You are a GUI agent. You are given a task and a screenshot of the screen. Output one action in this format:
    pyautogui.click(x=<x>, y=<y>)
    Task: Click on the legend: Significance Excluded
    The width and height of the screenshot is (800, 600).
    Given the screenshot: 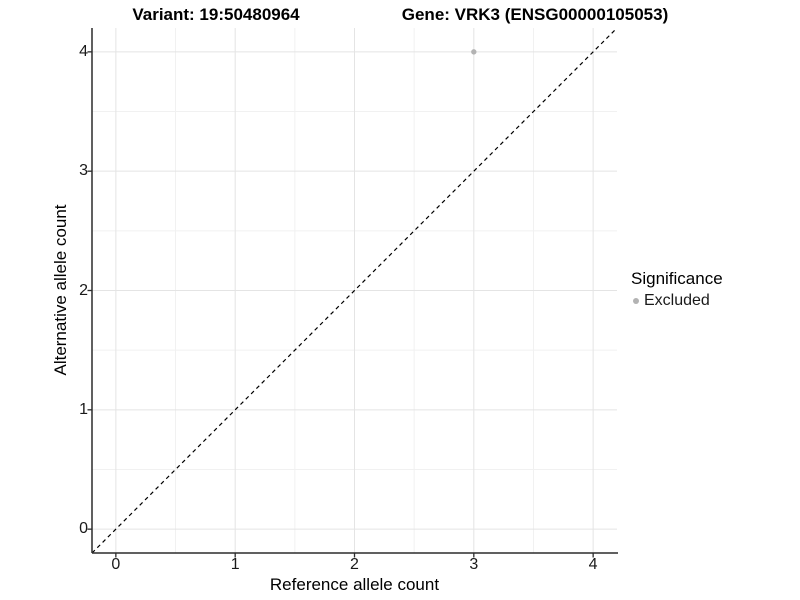 What is the action you would take?
    pyautogui.click(x=677, y=289)
    